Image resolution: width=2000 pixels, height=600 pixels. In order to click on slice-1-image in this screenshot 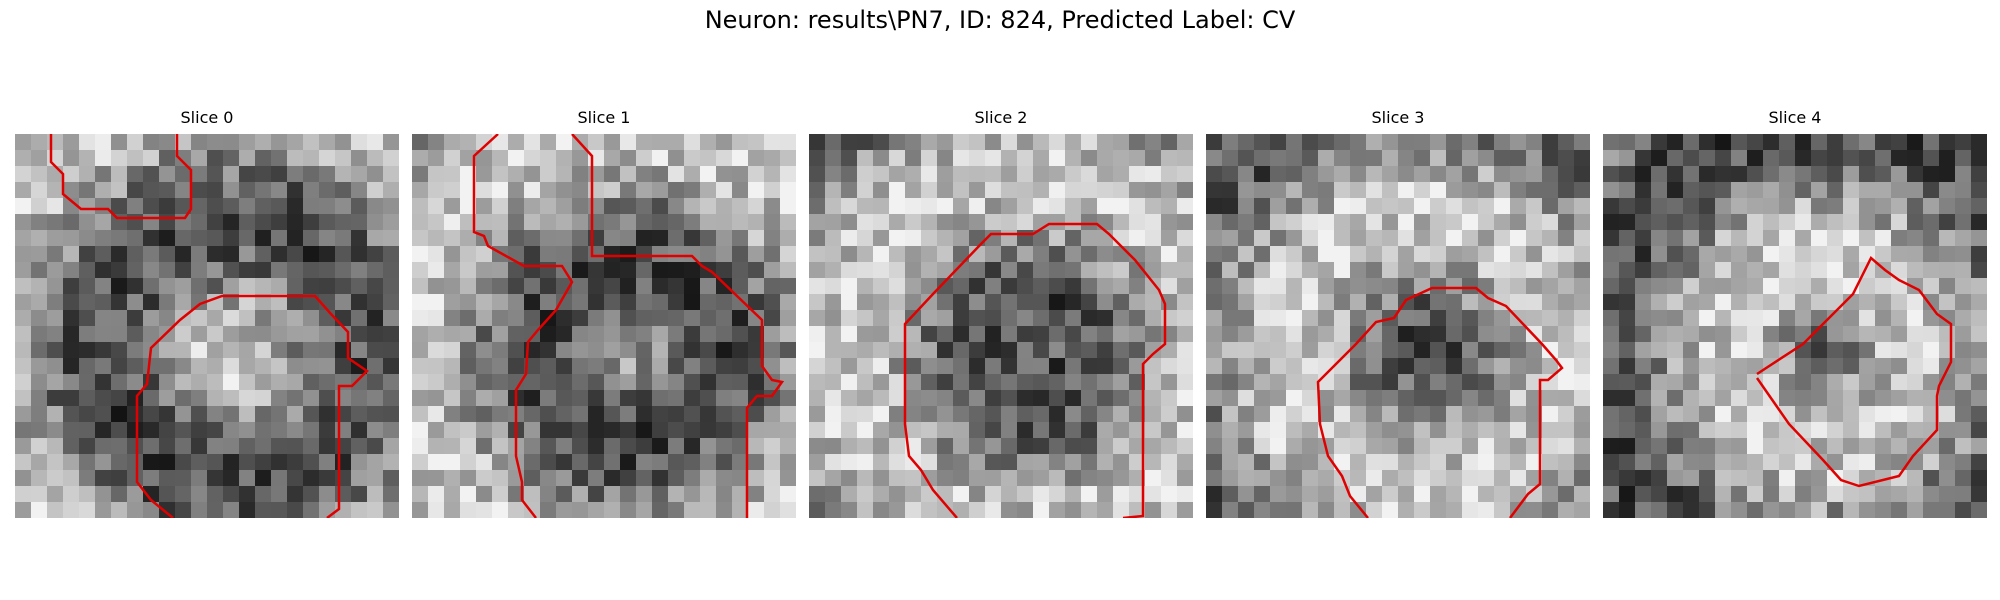, I will do `click(604, 326)`.